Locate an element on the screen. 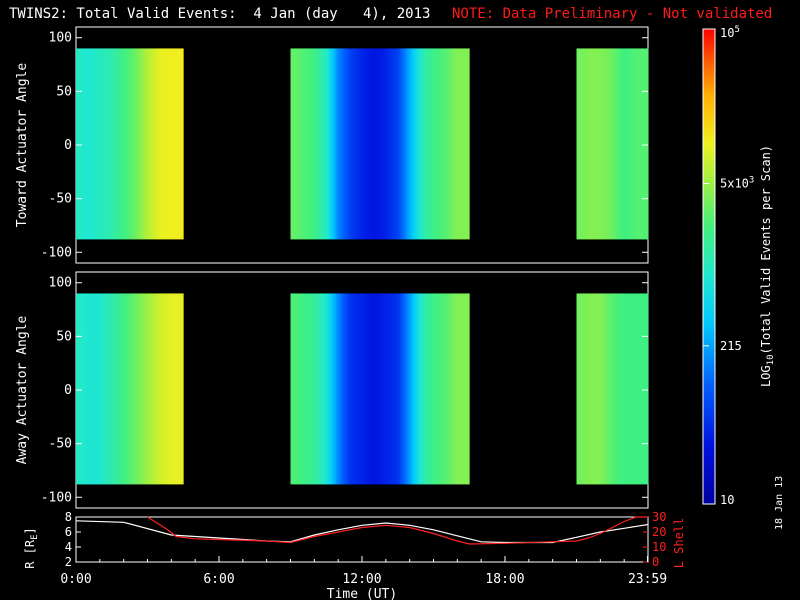 The width and height of the screenshot is (800, 600). preliminary-note: NOTE: Data Preliminary - Not validated is located at coordinates (612, 14).